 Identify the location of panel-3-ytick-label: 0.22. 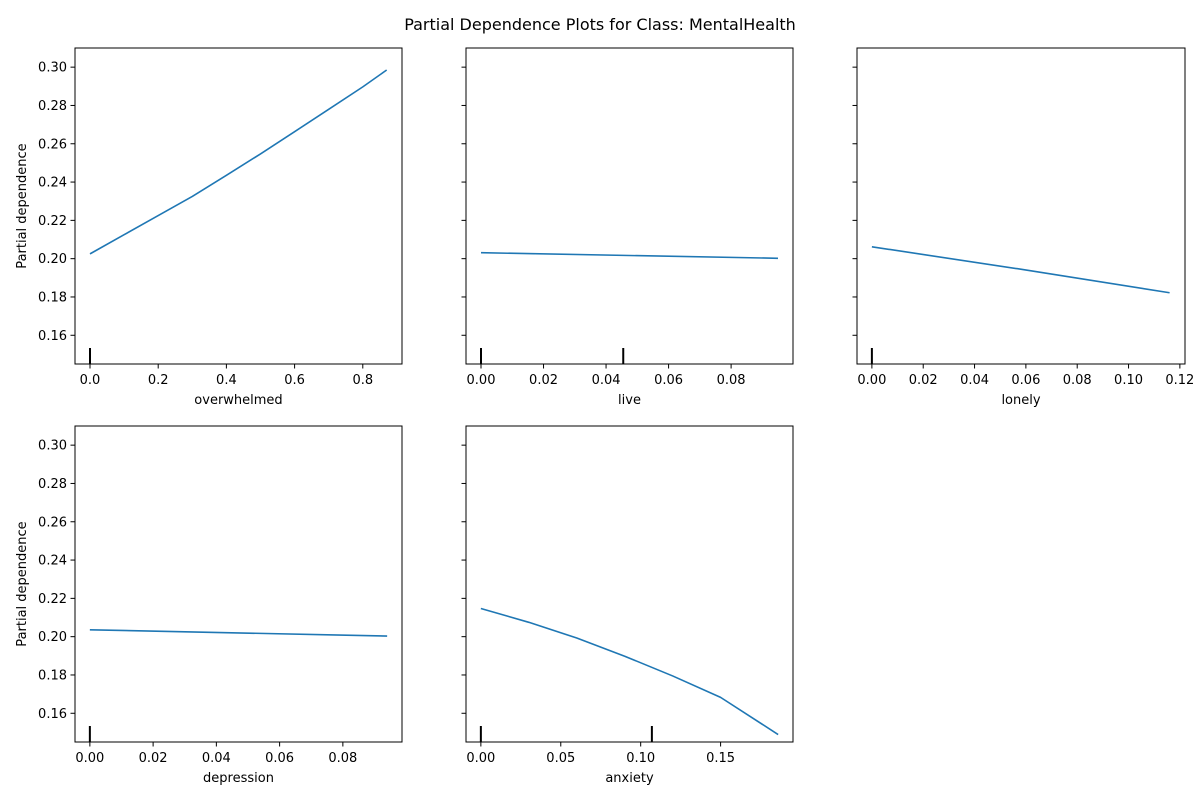
(52, 599).